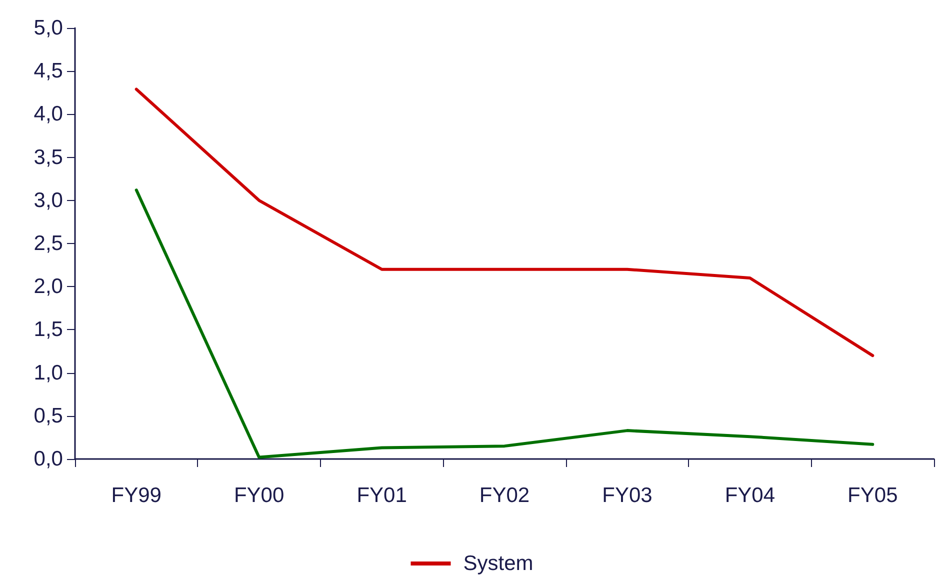  What do you see at coordinates (48, 28) in the screenshot?
I see `y-tick-label: 5,0` at bounding box center [48, 28].